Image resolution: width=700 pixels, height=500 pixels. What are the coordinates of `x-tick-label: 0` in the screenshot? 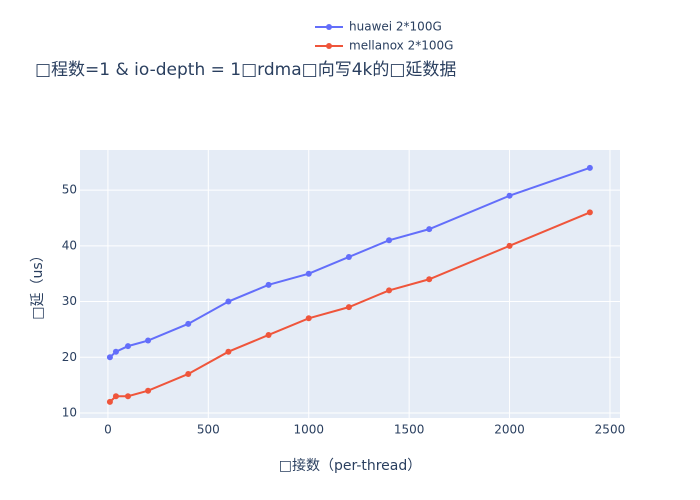 It's located at (108, 430).